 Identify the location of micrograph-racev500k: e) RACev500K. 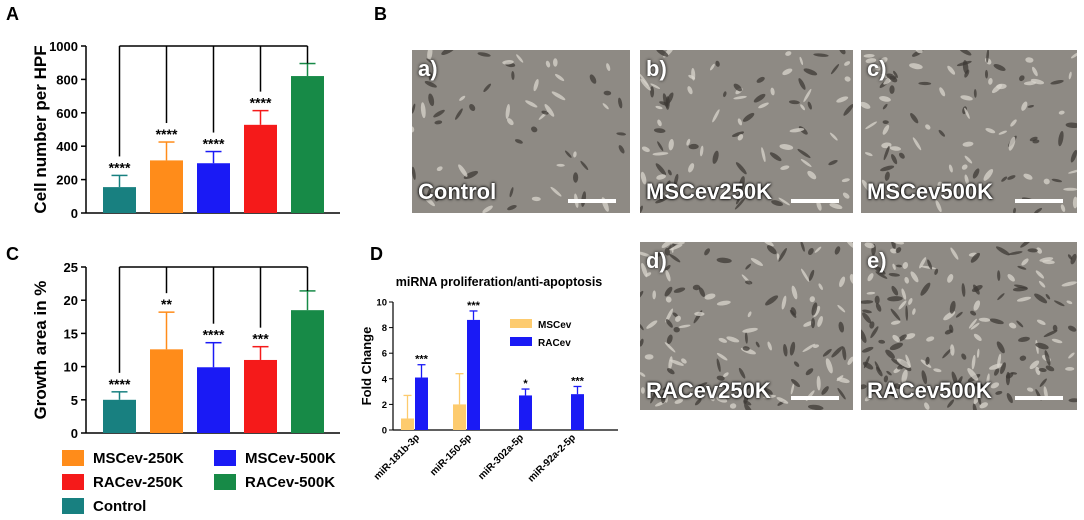
(969, 326).